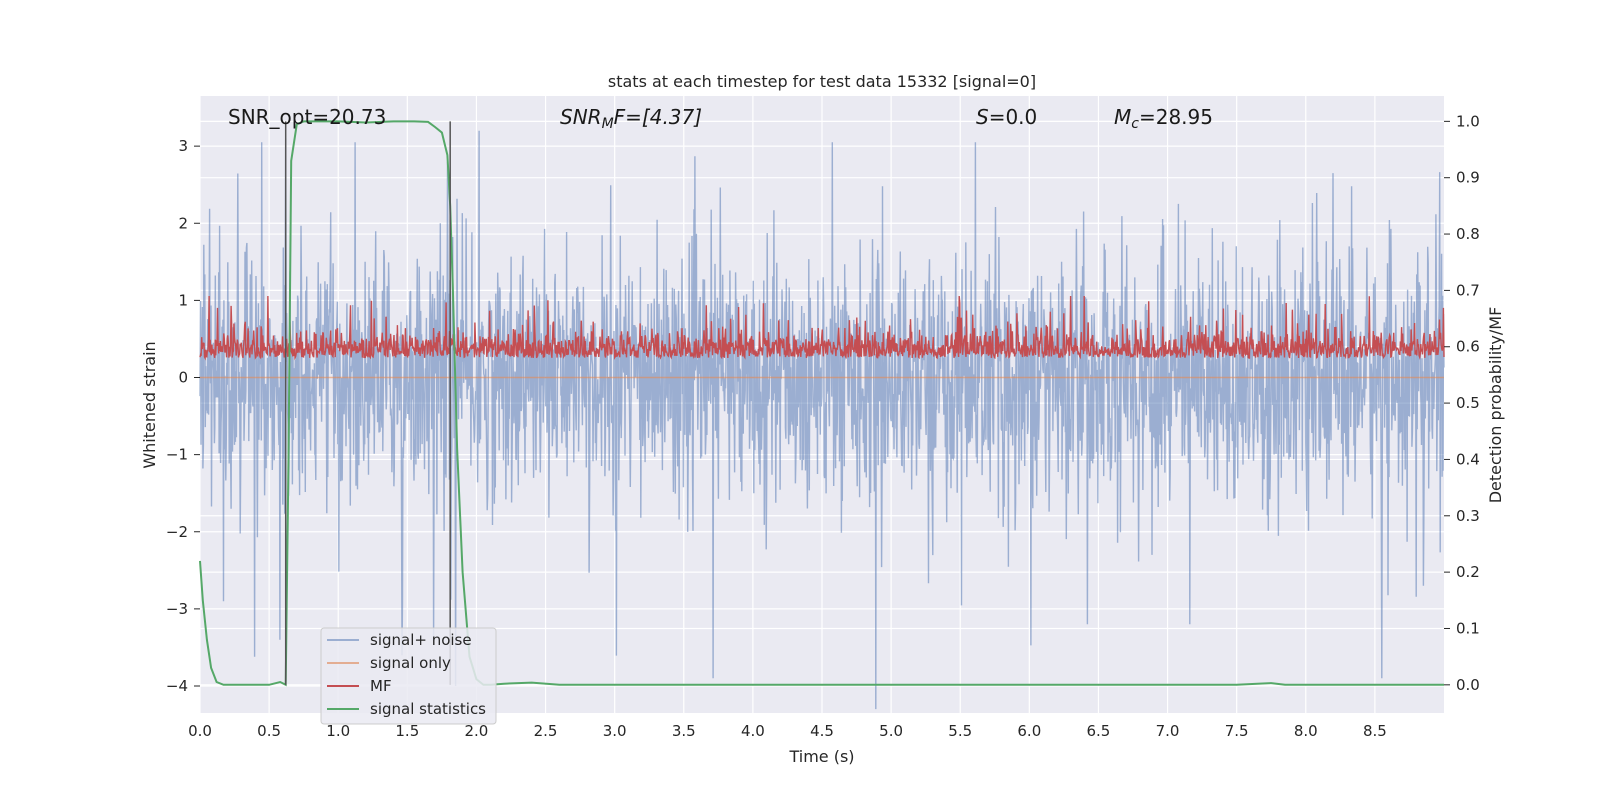  Describe the element at coordinates (753, 731) in the screenshot. I see `x-tick-label: 4.0` at that location.